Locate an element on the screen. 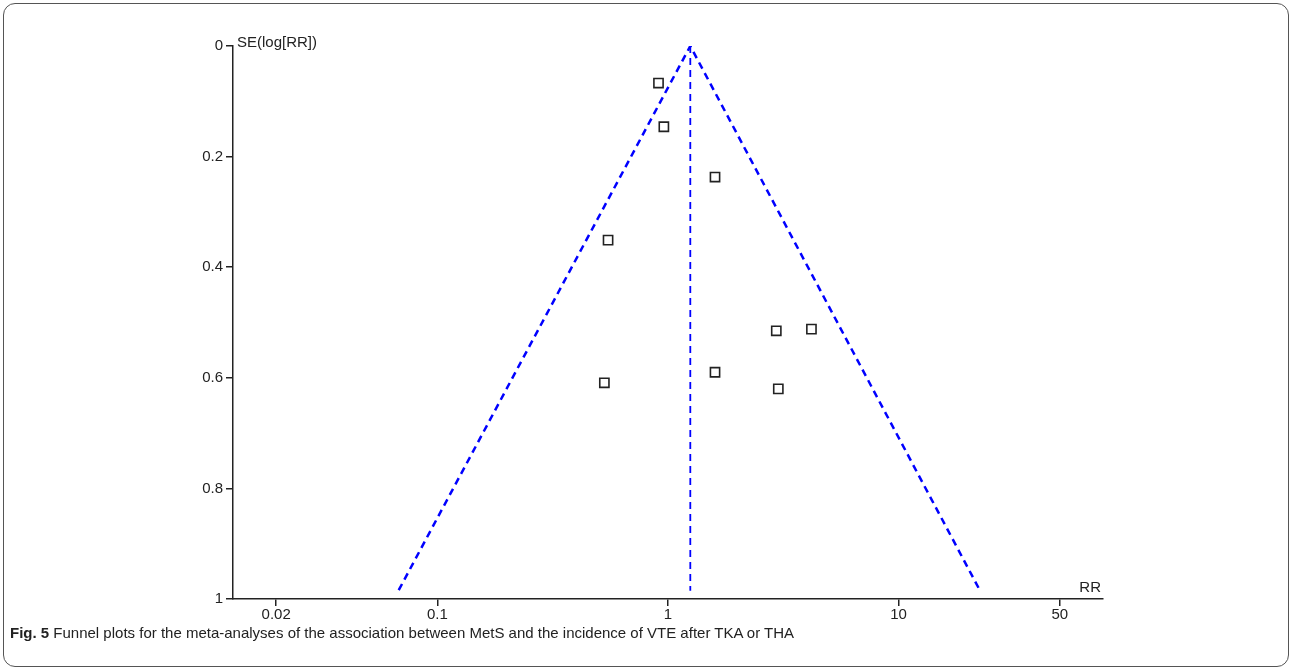  caption: Fig. 5 Funnel plots for the meta-analyses of the association between MetS and the incidence of VTE after TKA or THA is located at coordinates (402, 632).